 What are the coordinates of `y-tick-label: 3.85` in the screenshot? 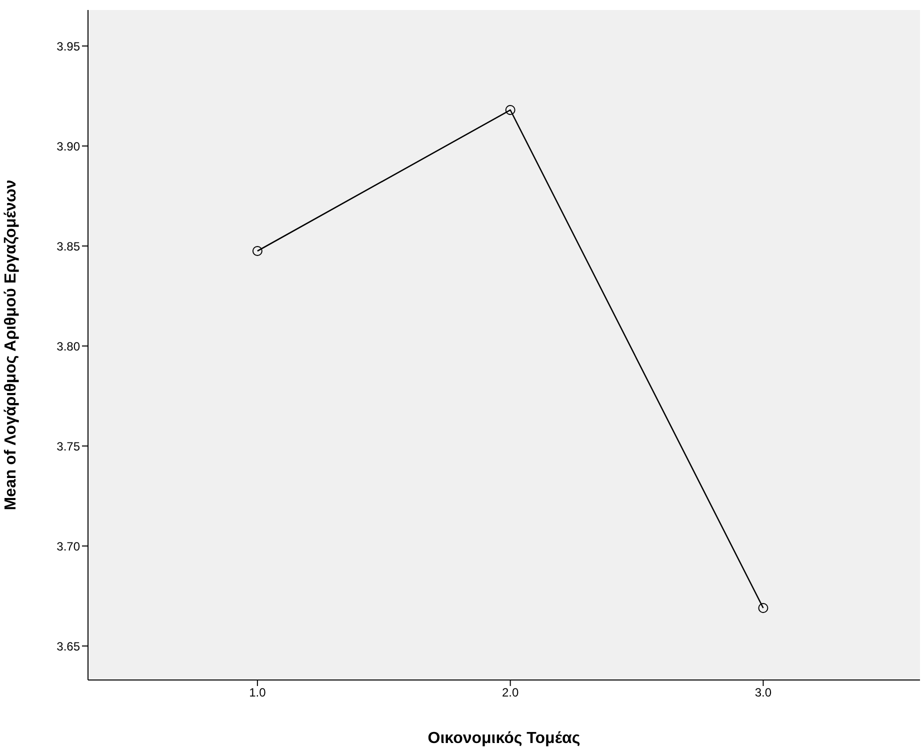 It's located at (68, 246).